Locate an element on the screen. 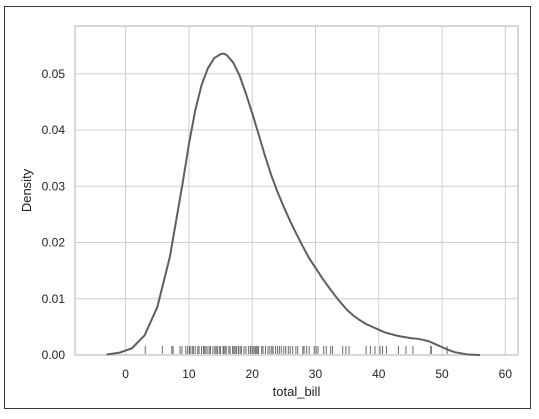  x-tick-label: 0 is located at coordinates (125, 374).